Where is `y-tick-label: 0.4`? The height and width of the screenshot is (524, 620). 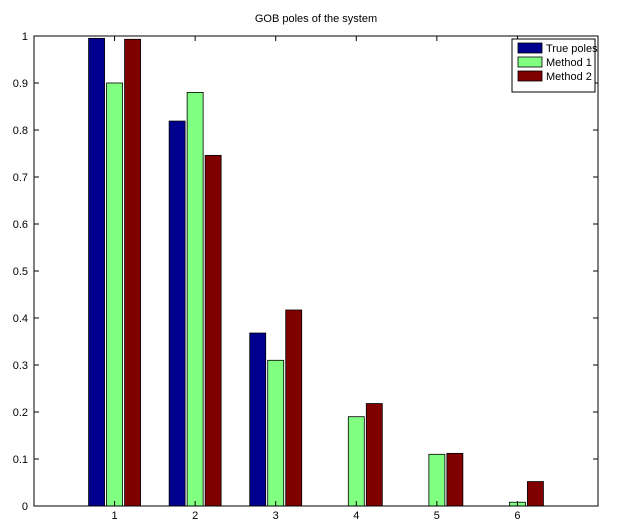 y-tick-label: 0.4 is located at coordinates (20, 319).